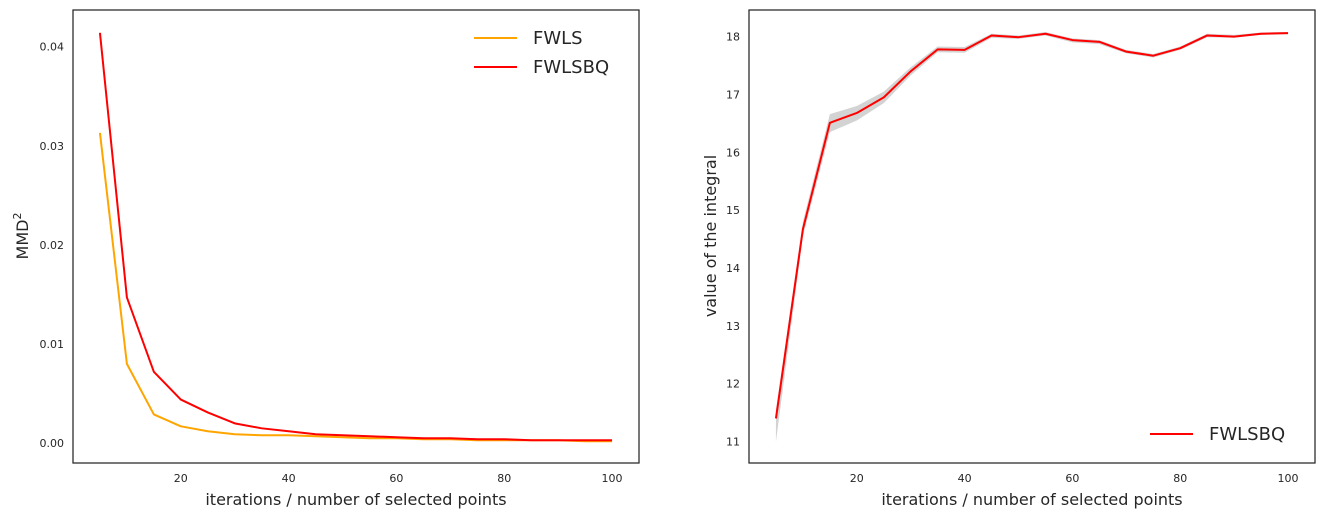  Describe the element at coordinates (1072, 478) in the screenshot. I see `integral-x-tick-label: 60` at that location.